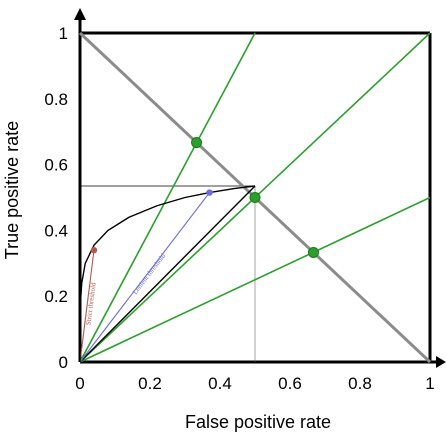 The height and width of the screenshot is (433, 447). What do you see at coordinates (258, 422) in the screenshot?
I see `x-axis-label: False positive rate` at bounding box center [258, 422].